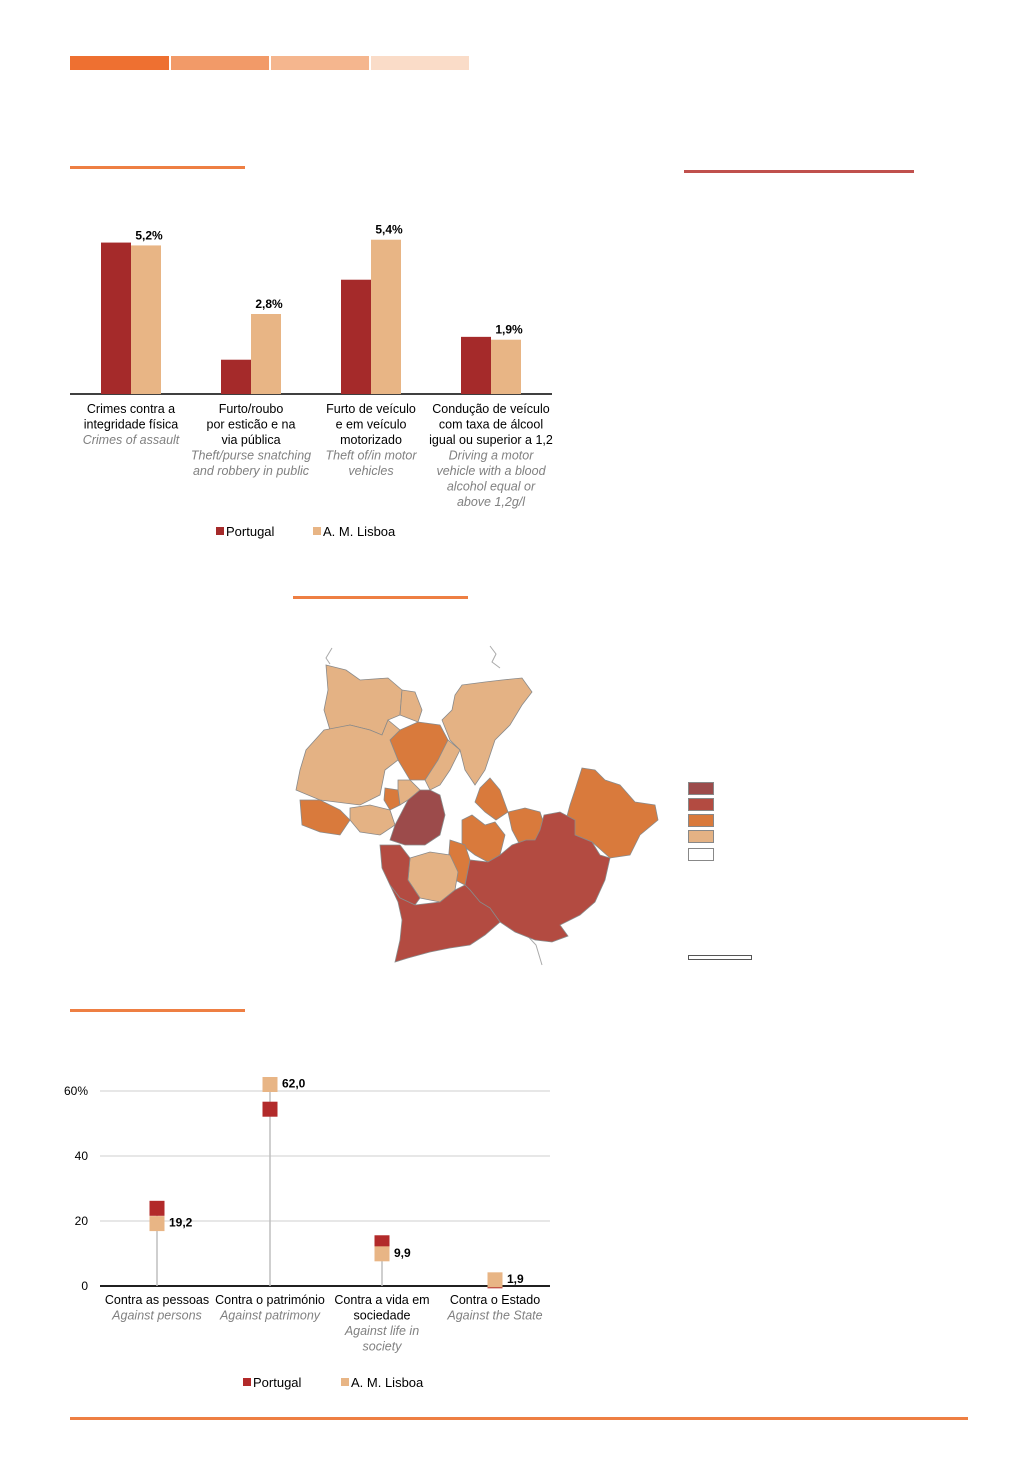  What do you see at coordinates (149, 235) in the screenshot?
I see `data-label: 5,2%` at bounding box center [149, 235].